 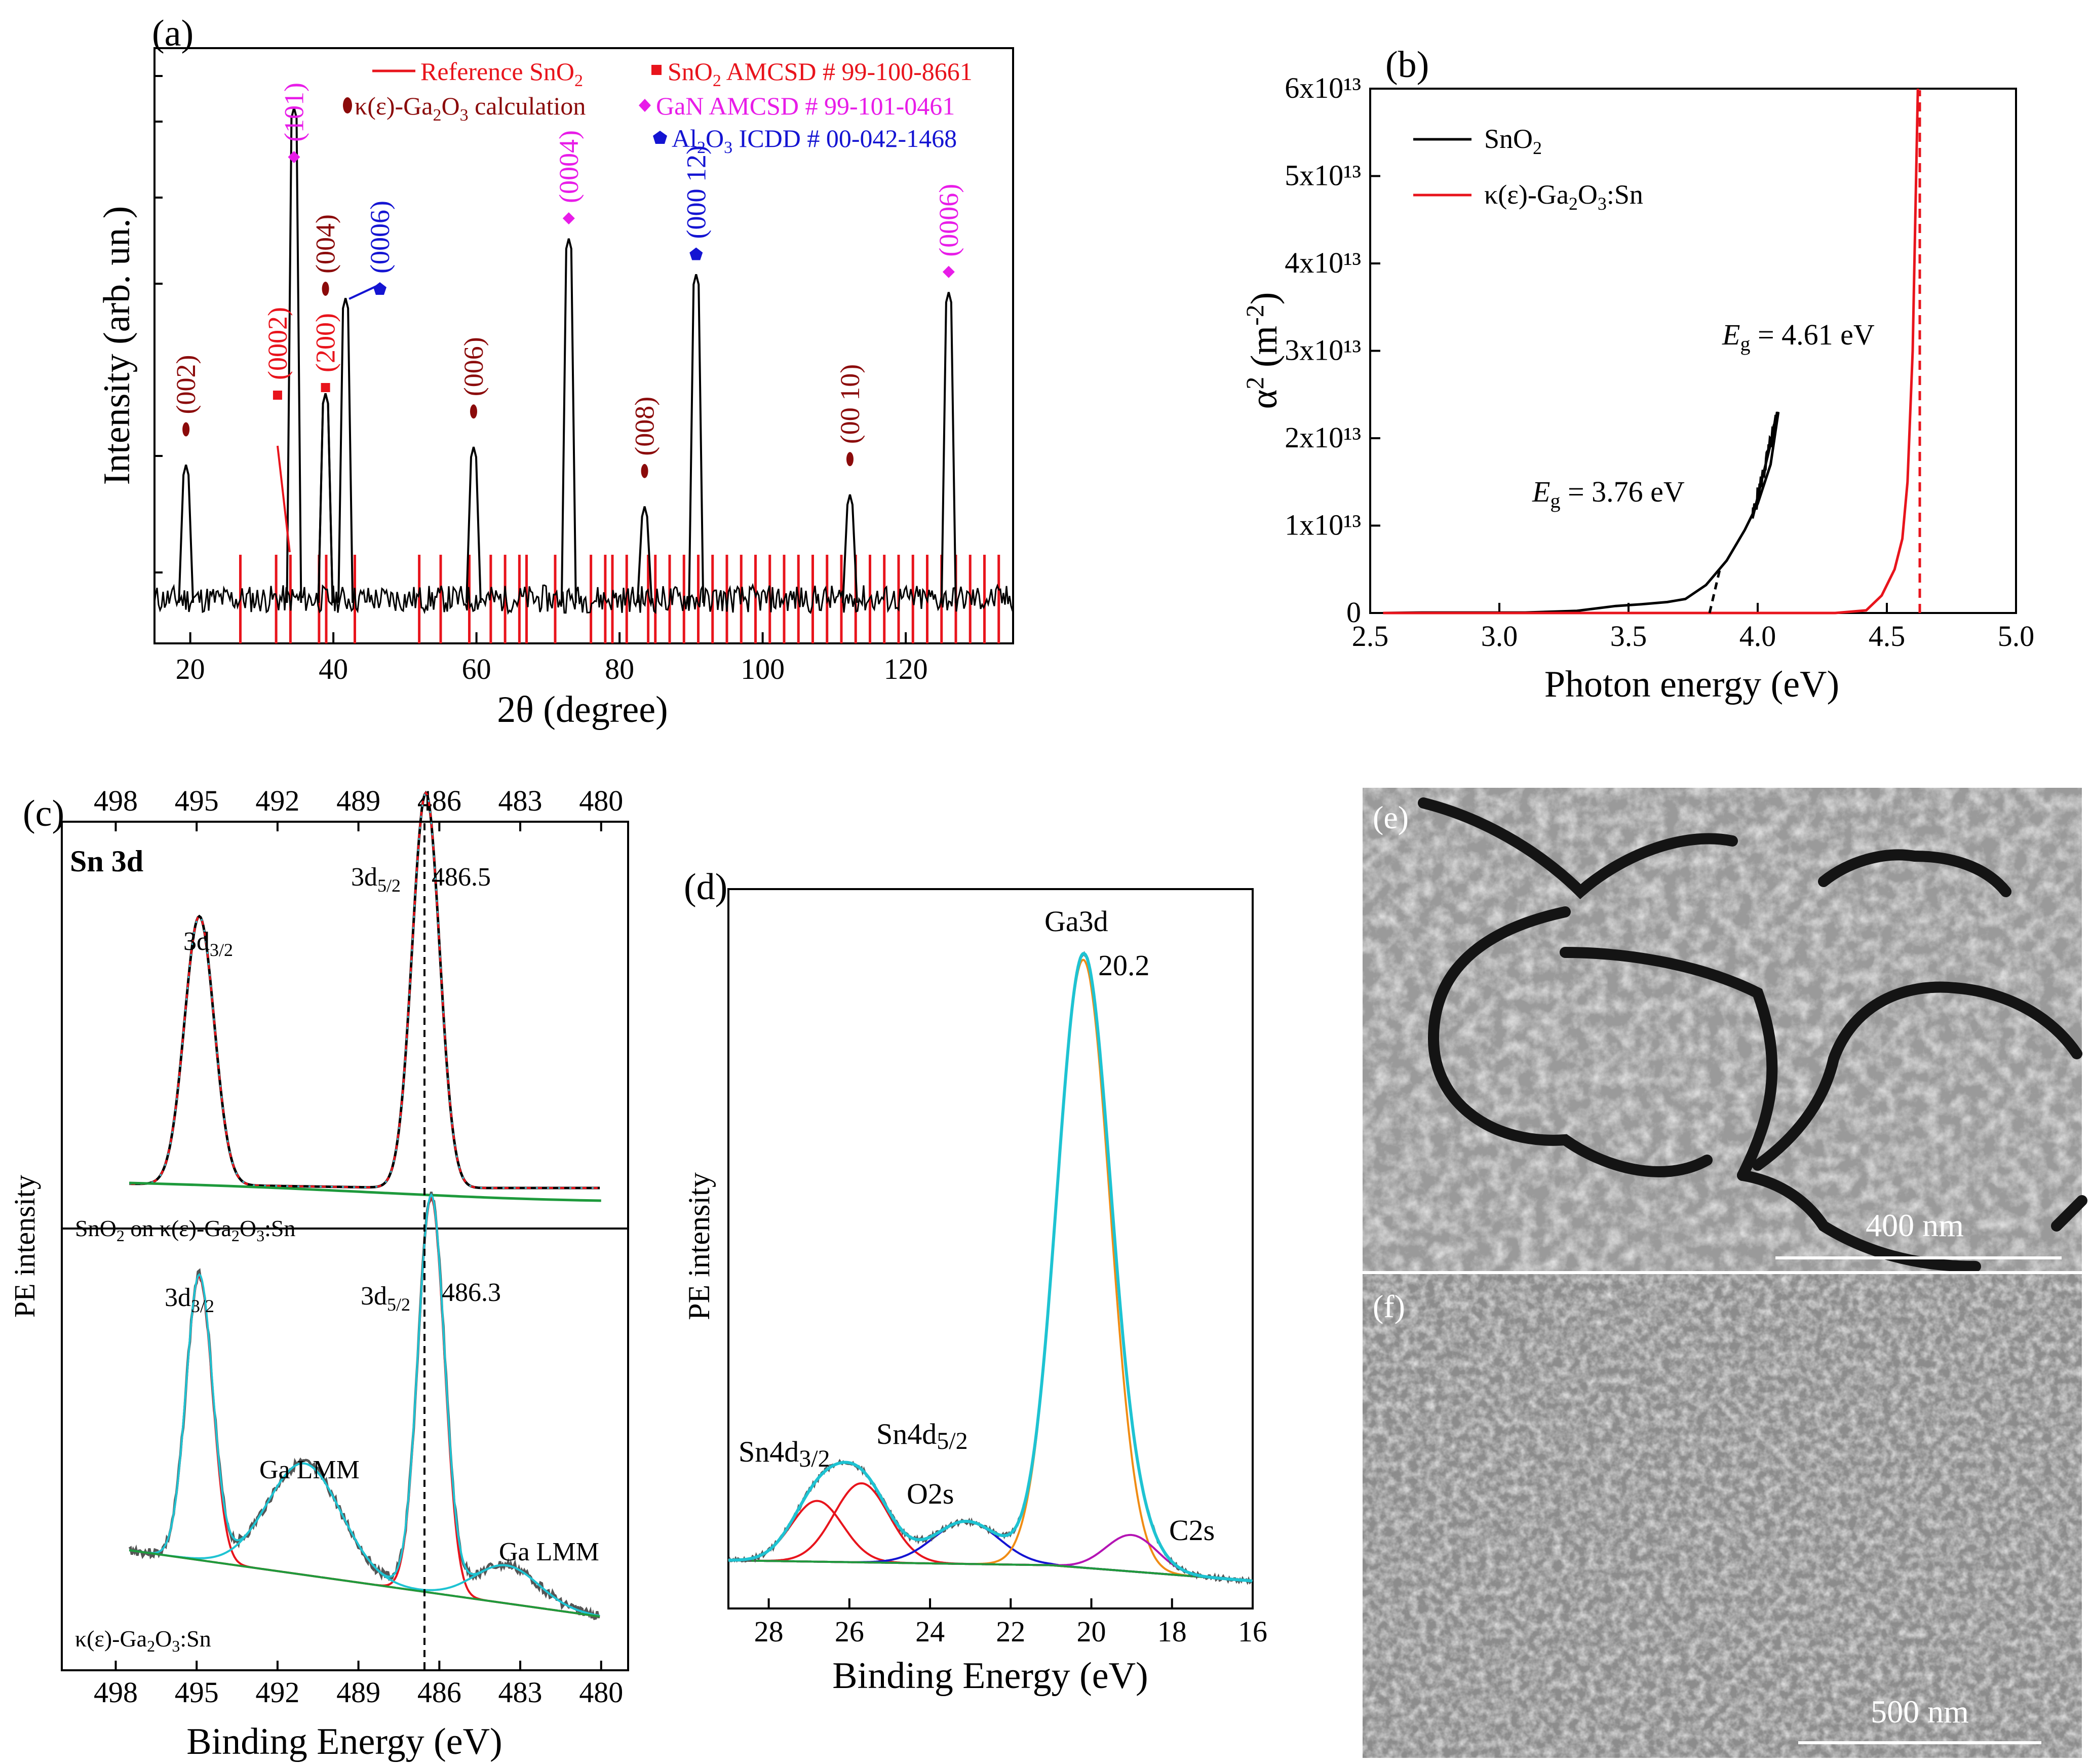 What do you see at coordinates (190, 1299) in the screenshot?
I see `lower-3d32-label: 3d3/2` at bounding box center [190, 1299].